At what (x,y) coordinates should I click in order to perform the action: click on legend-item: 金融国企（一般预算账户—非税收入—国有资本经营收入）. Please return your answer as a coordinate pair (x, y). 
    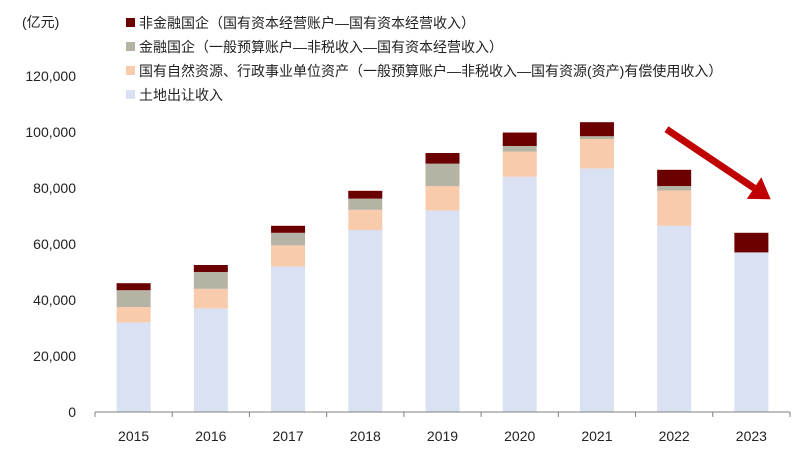
    Looking at the image, I should click on (424, 46).